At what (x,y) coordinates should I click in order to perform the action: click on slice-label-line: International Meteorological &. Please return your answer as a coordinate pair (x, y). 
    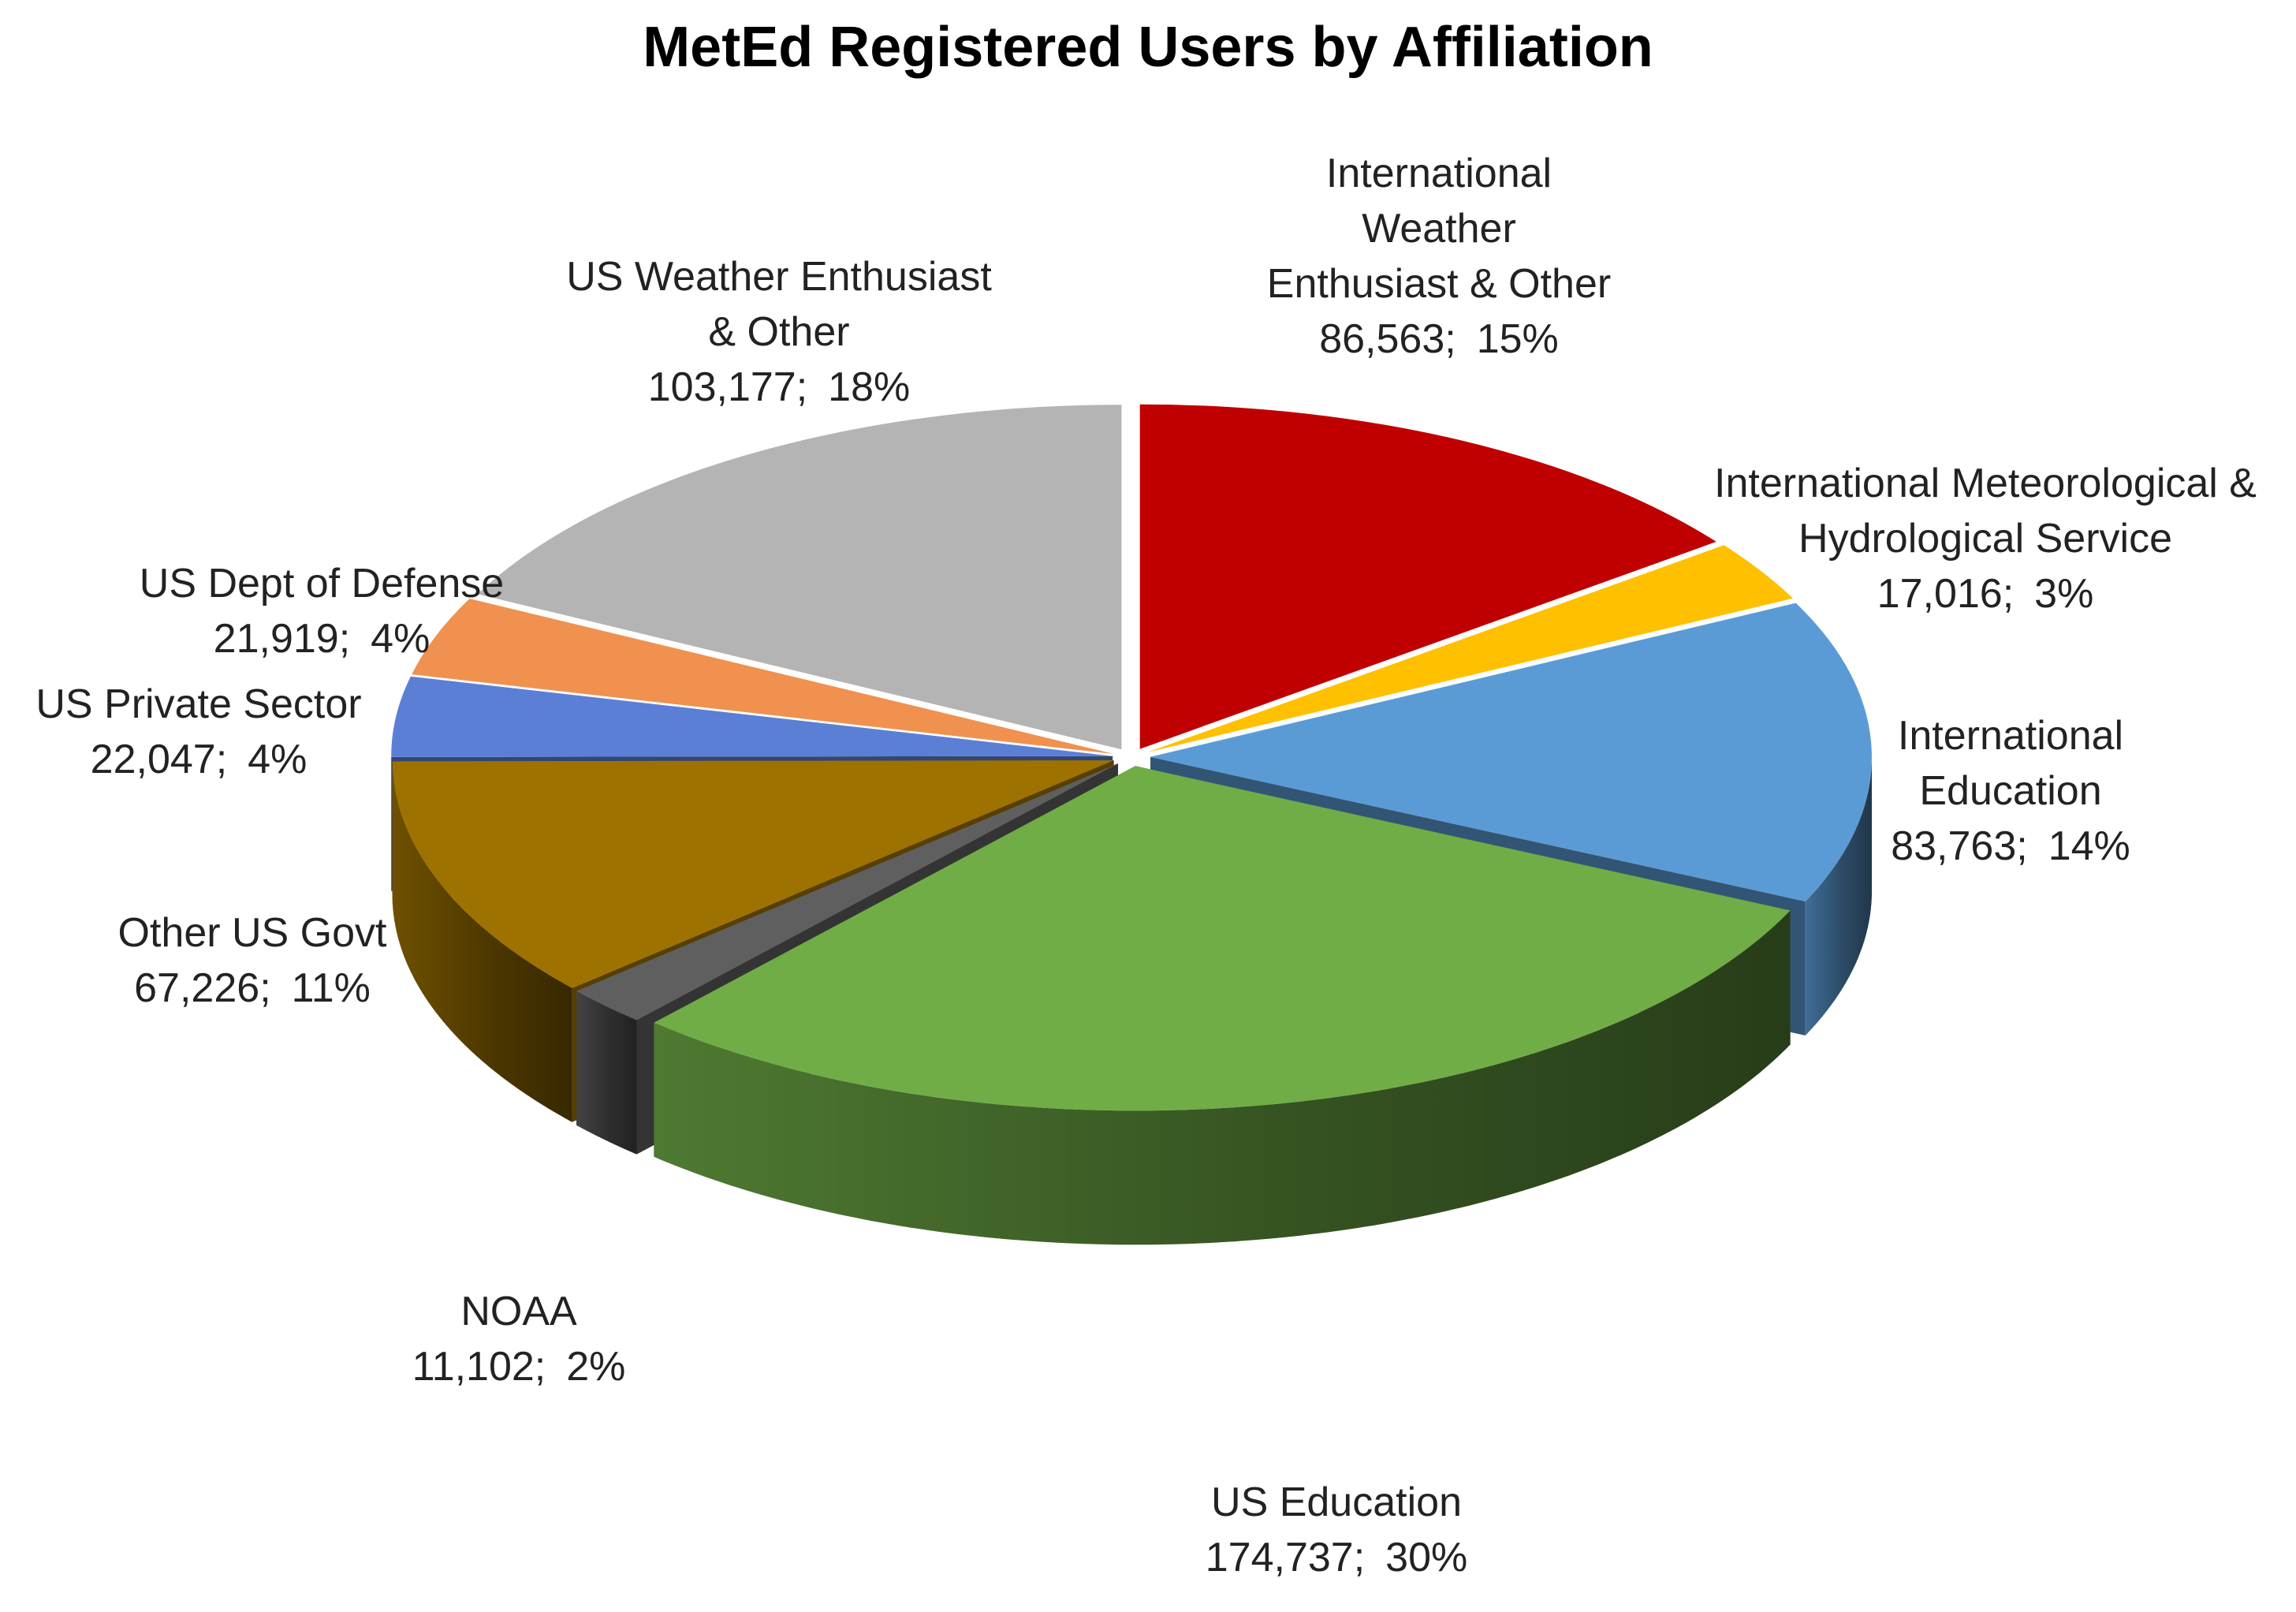
    Looking at the image, I should click on (1985, 483).